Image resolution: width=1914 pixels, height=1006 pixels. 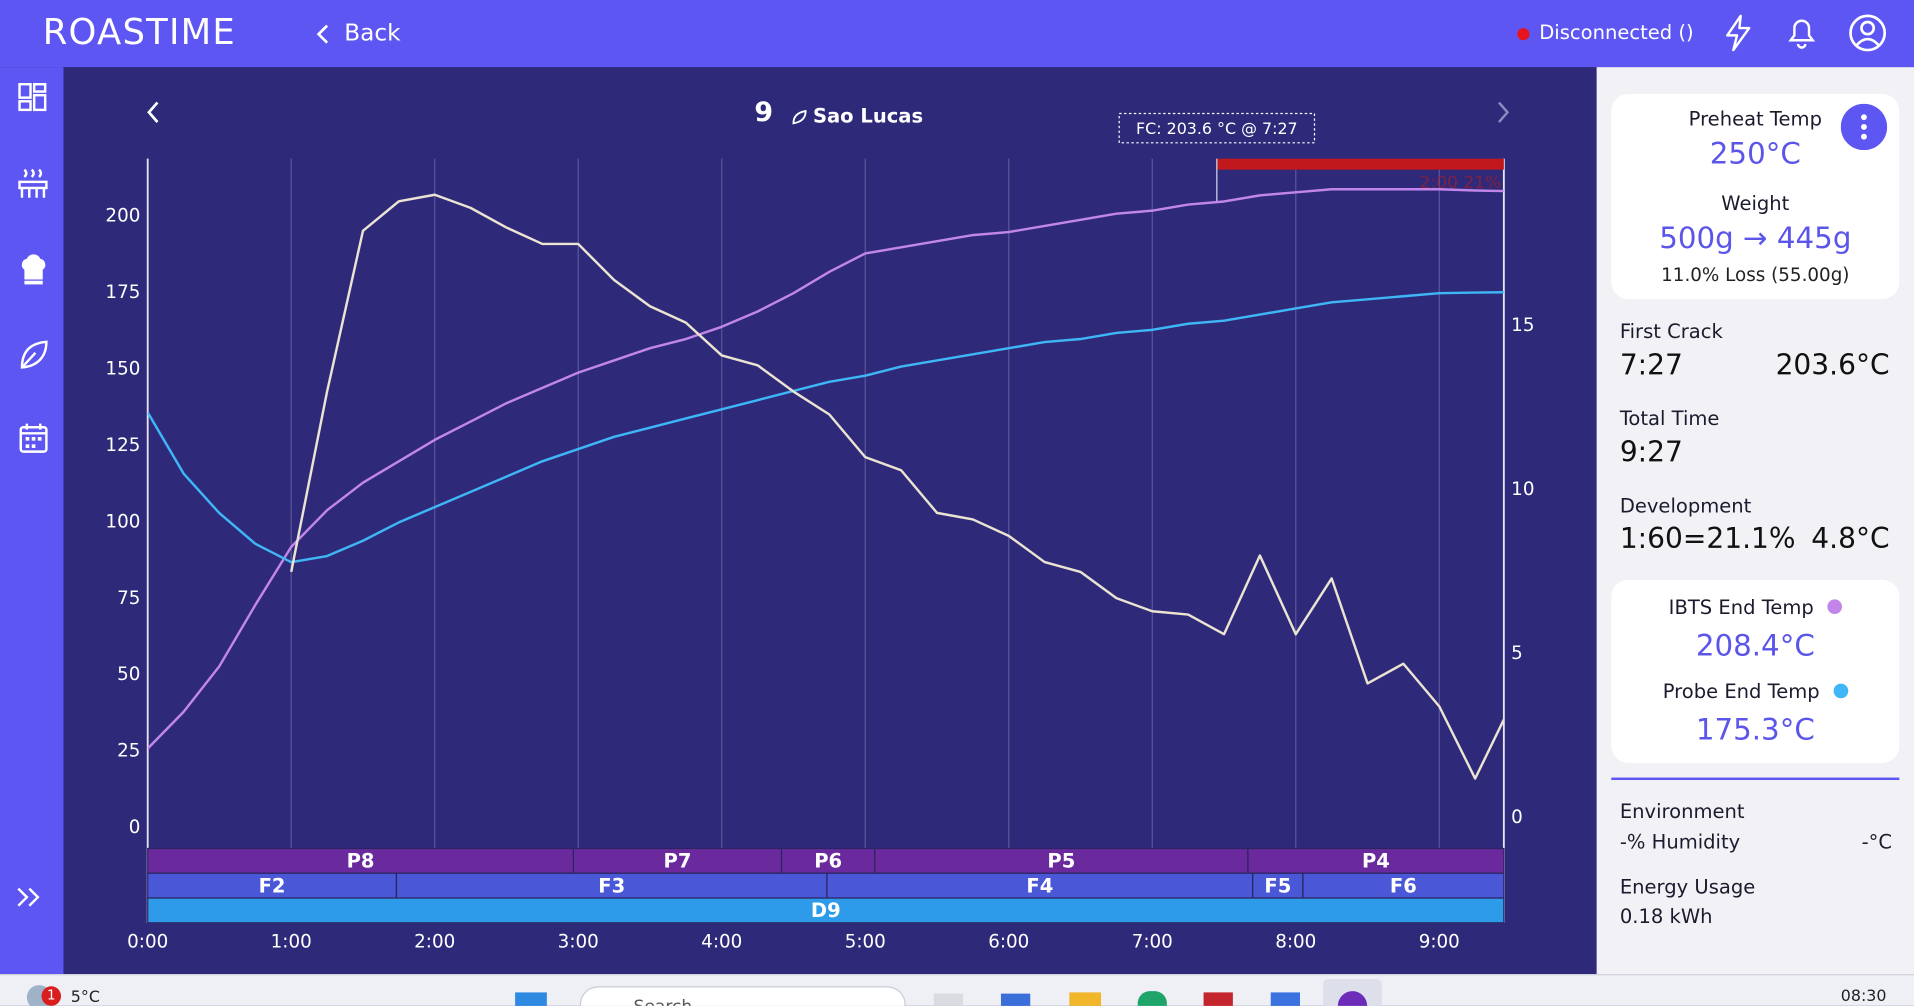 What do you see at coordinates (135, 827) in the screenshot?
I see `y-tick-label: 0` at bounding box center [135, 827].